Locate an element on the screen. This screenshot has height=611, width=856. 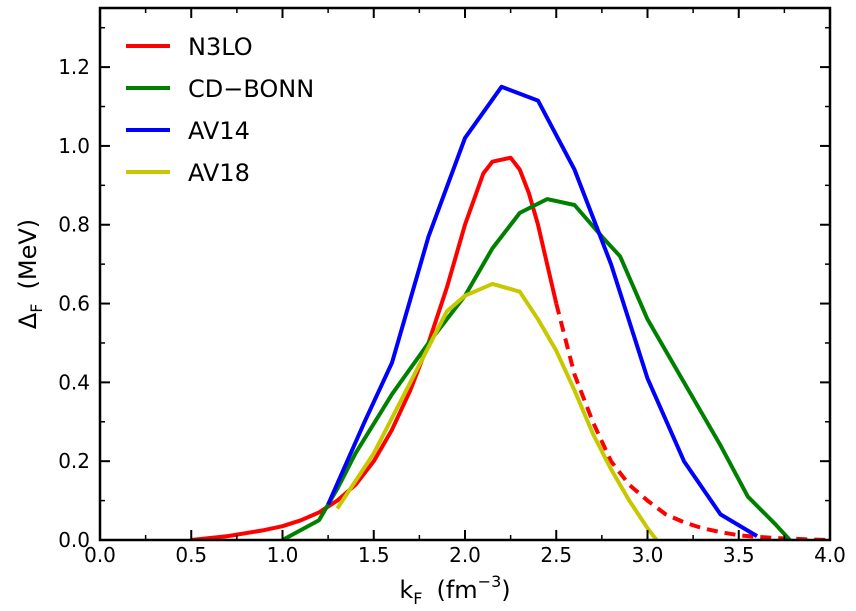
y-axis-label: ΔF (MeV) is located at coordinates (30, 274).